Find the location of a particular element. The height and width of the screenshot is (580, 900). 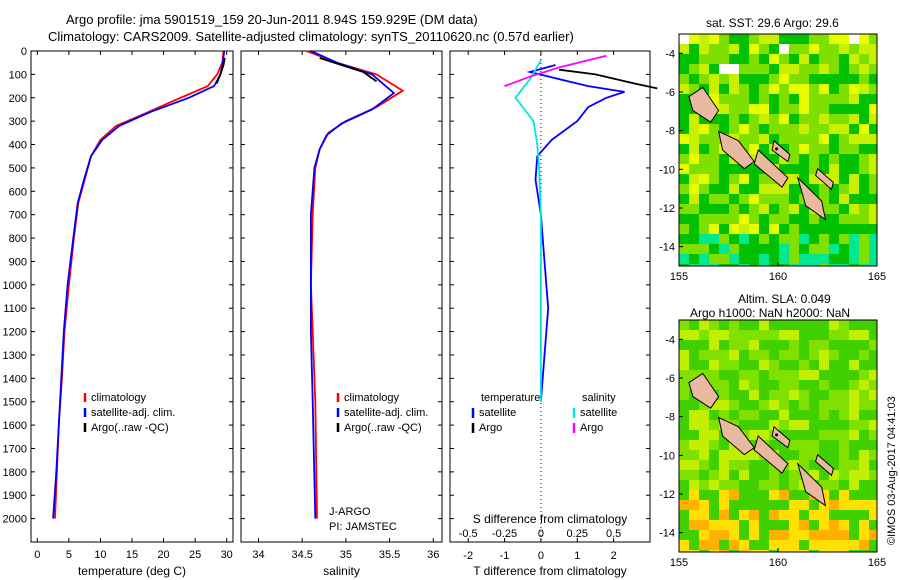

x-tick-label: 10 is located at coordinates (100, 555).